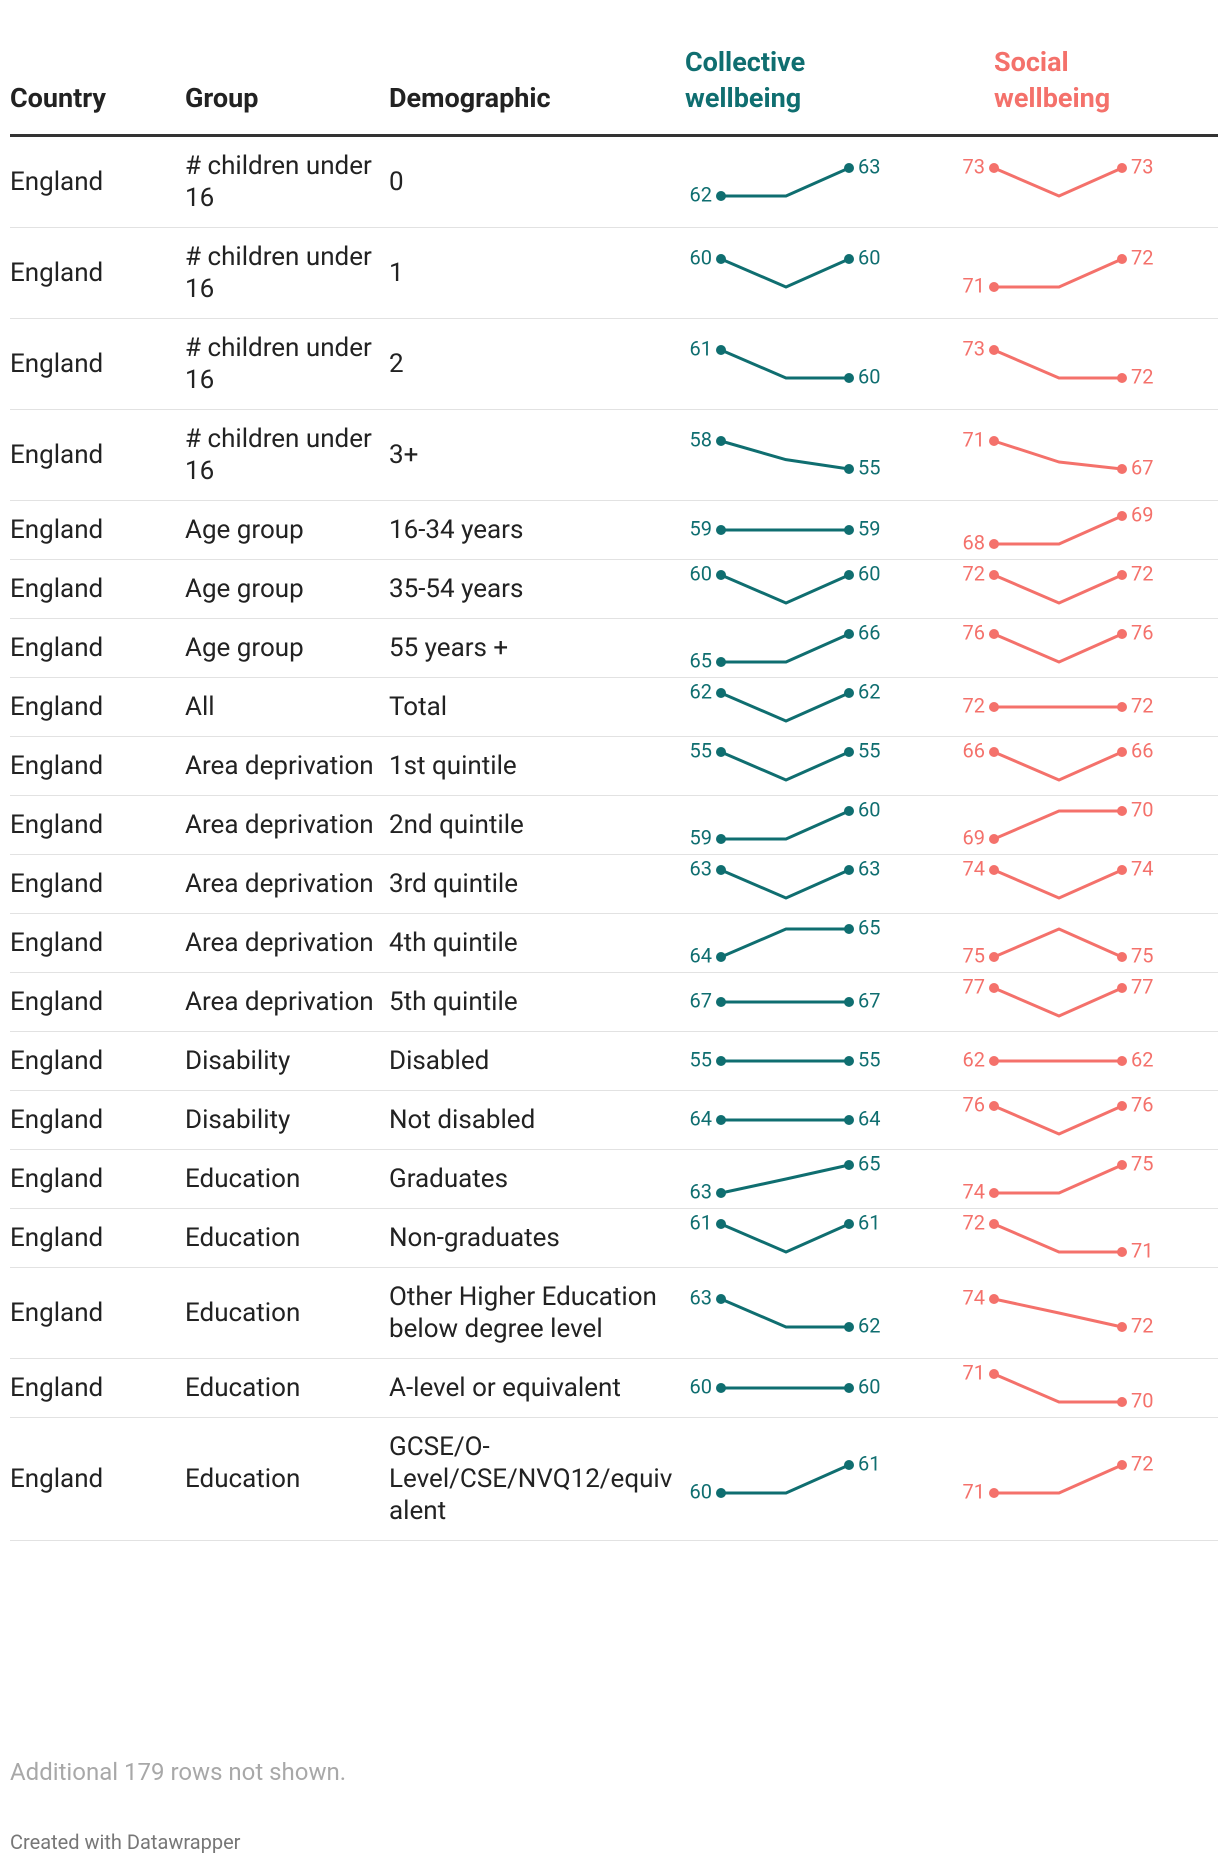 The width and height of the screenshot is (1220, 1854). What do you see at coordinates (287, 181) in the screenshot?
I see `cell-group: # children under 16` at bounding box center [287, 181].